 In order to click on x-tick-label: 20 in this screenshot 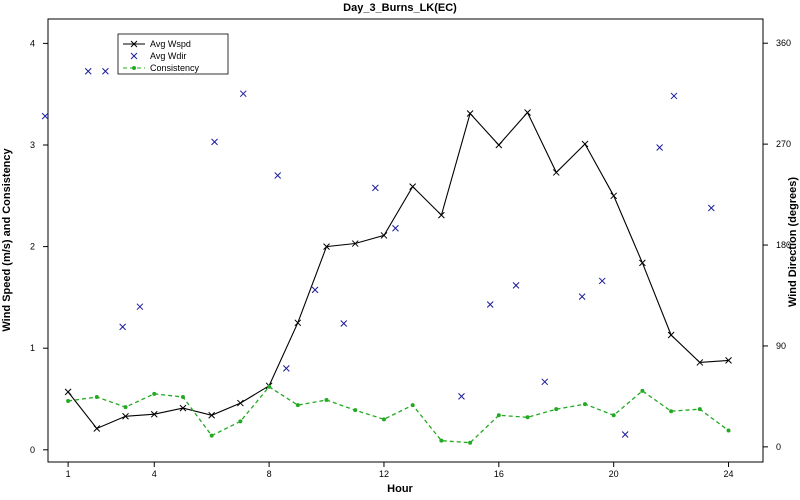, I will do `click(614, 474)`.